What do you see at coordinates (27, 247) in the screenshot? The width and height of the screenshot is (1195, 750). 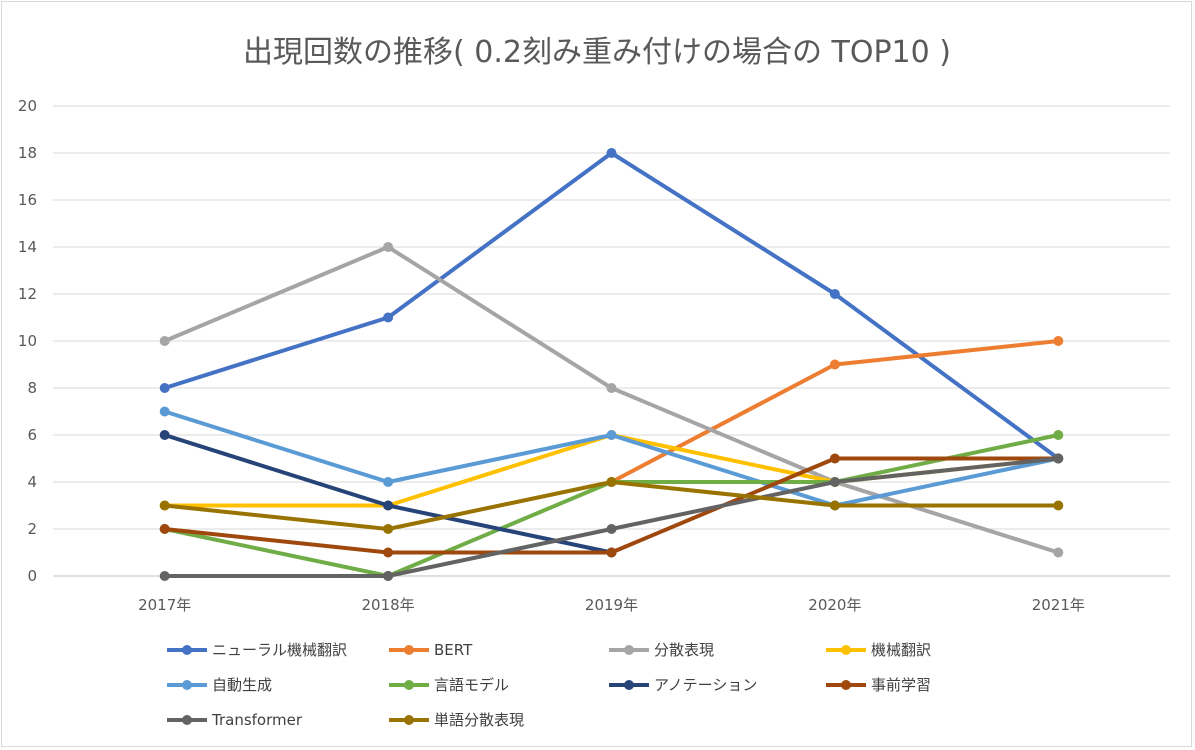 I see `y-tick-label: 14` at bounding box center [27, 247].